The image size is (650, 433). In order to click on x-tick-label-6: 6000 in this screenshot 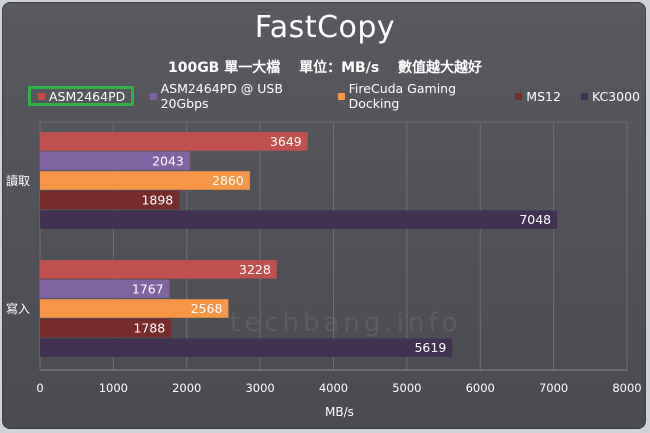, I will do `click(480, 388)`.